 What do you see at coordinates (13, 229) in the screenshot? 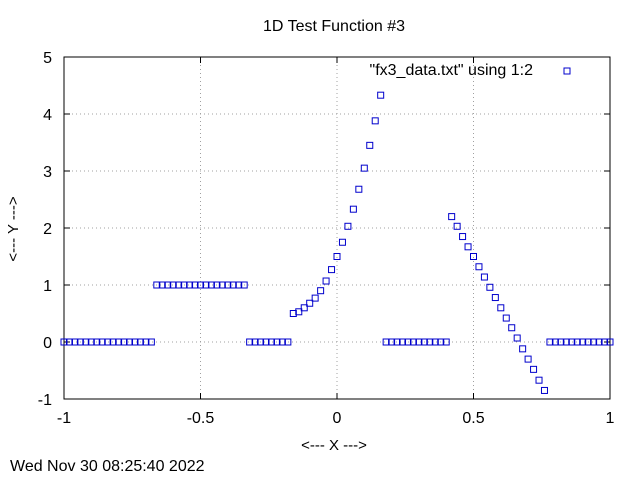
I see `y-axis-label: <--- Y --->` at bounding box center [13, 229].